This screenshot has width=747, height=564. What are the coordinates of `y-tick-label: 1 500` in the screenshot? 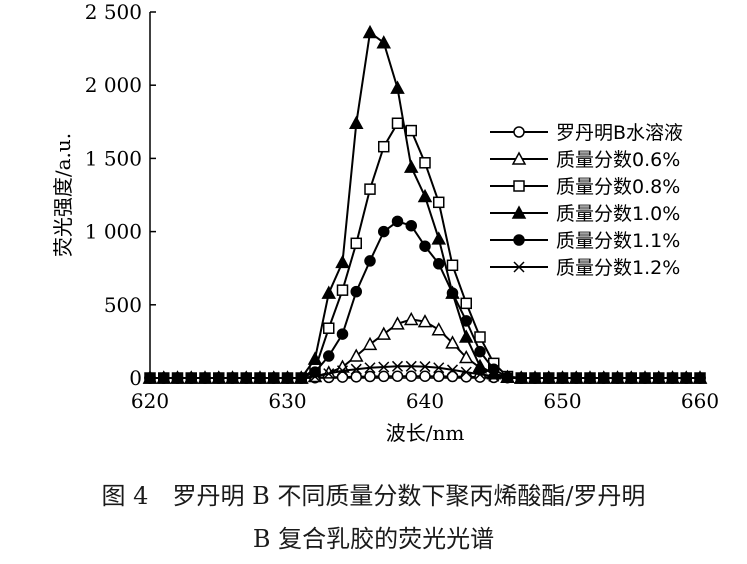 It's located at (113, 158).